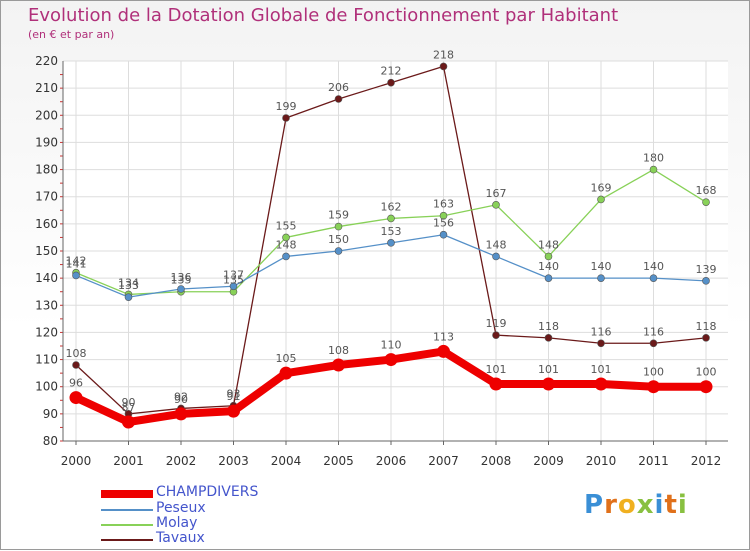 The height and width of the screenshot is (551, 750). What do you see at coordinates (611, 505) in the screenshot?
I see `logo-letter: r` at bounding box center [611, 505].